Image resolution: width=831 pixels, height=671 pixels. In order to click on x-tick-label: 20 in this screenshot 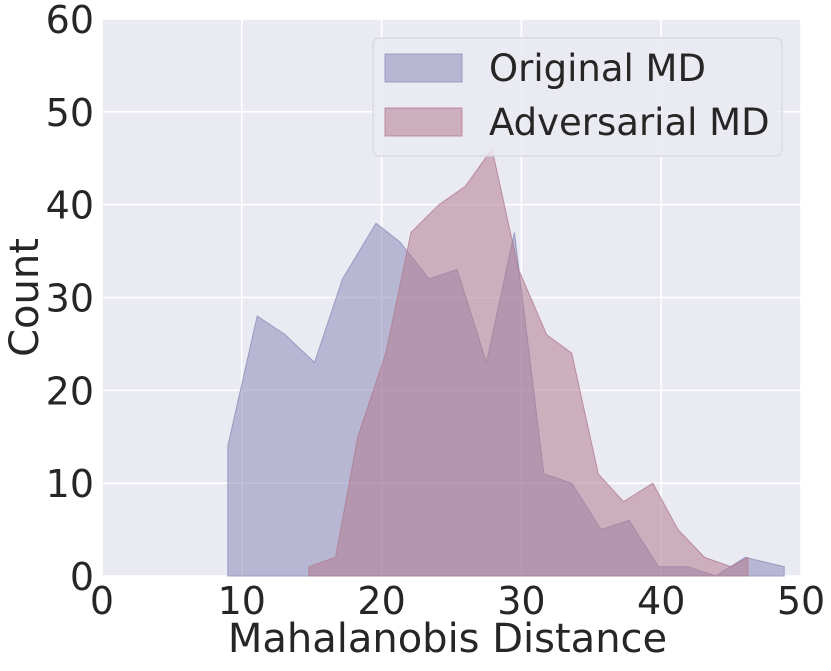, I will do `click(381, 601)`.